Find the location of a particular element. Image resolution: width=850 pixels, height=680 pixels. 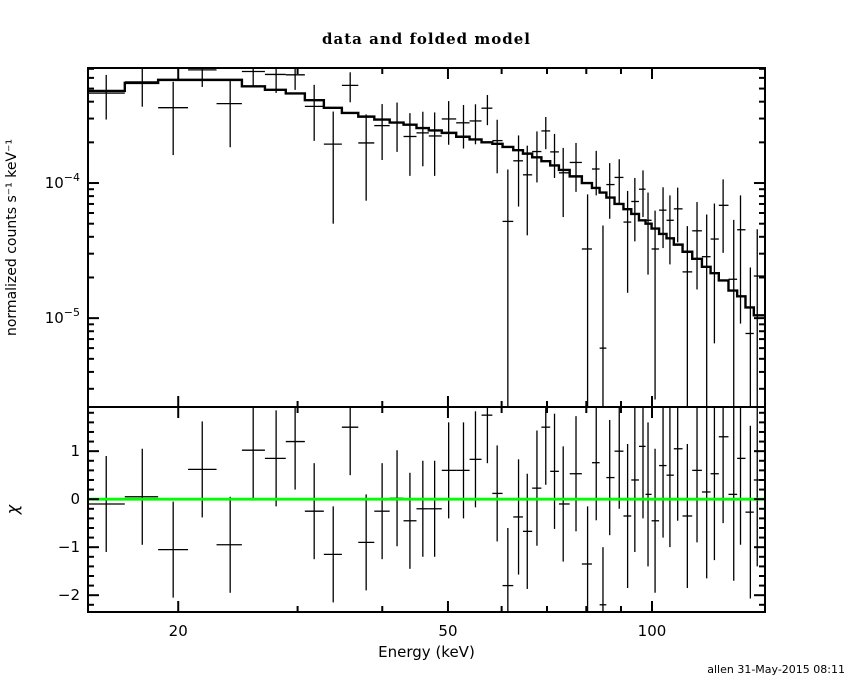

timestamp-label: allen 31-May-2015 08:11 is located at coordinates (776, 669).